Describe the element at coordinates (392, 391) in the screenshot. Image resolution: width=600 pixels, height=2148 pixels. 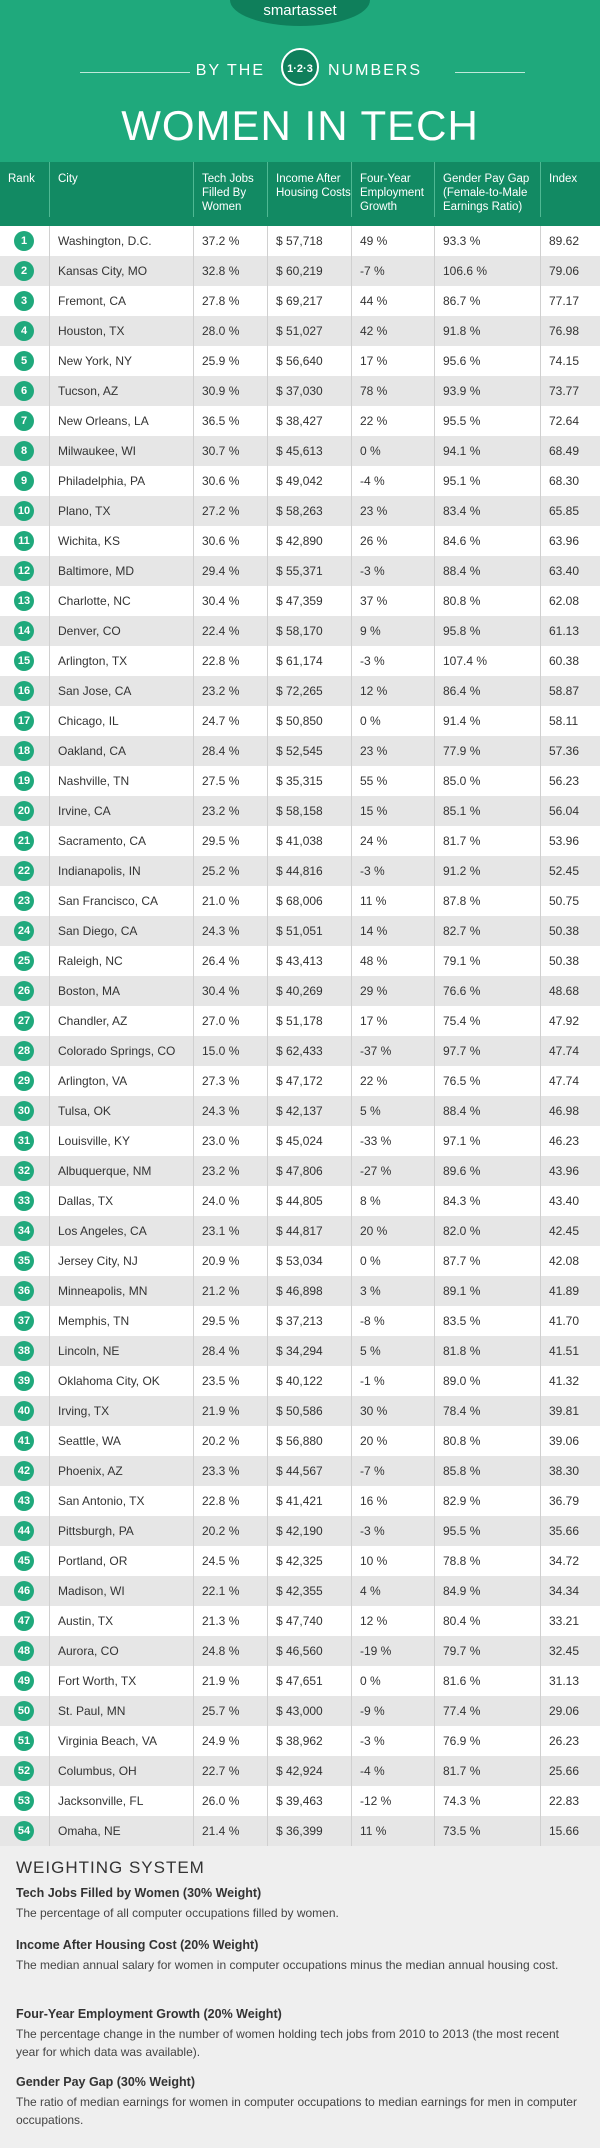
I see `table-cell: 78 %` at that location.